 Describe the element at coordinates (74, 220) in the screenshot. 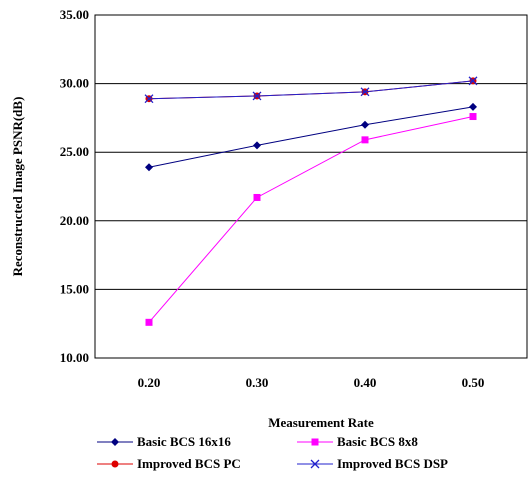

I see `y-tick-label: 20.00` at that location.